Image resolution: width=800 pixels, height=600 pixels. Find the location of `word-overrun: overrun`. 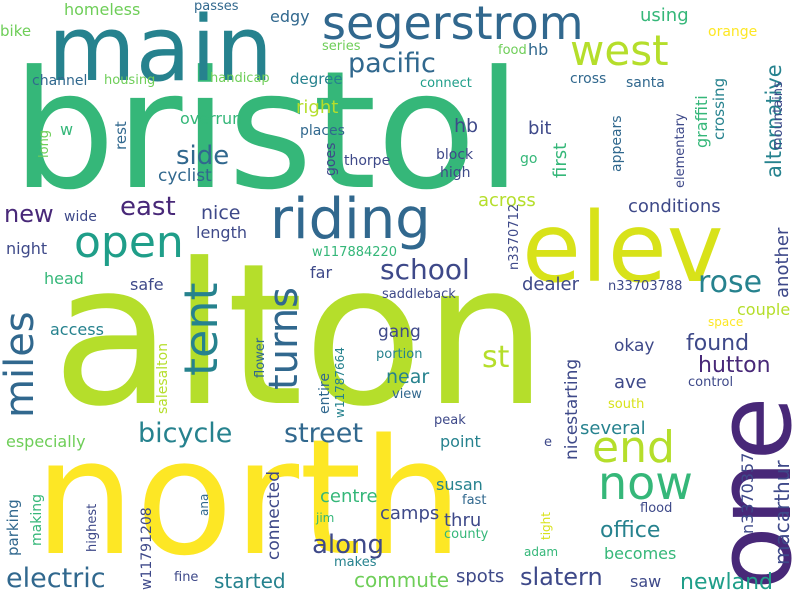

word-overrun: overrun is located at coordinates (211, 118).